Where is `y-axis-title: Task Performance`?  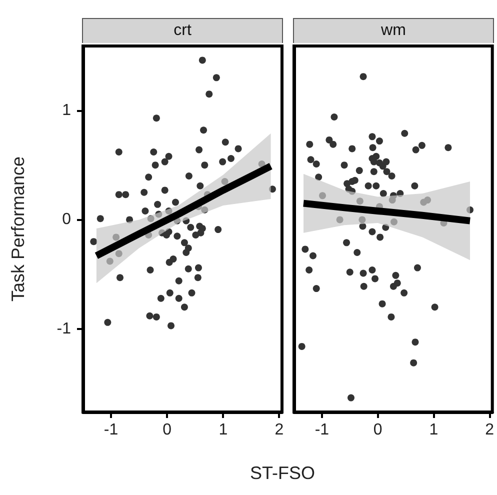
y-axis-title: Task Performance is located at coordinates (18, 229).